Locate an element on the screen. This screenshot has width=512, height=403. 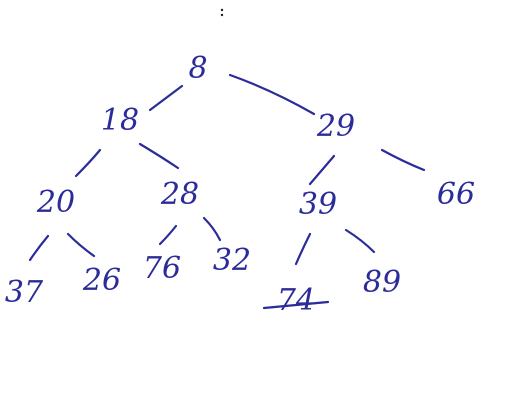
node-76: 76 is located at coordinates (162, 268).